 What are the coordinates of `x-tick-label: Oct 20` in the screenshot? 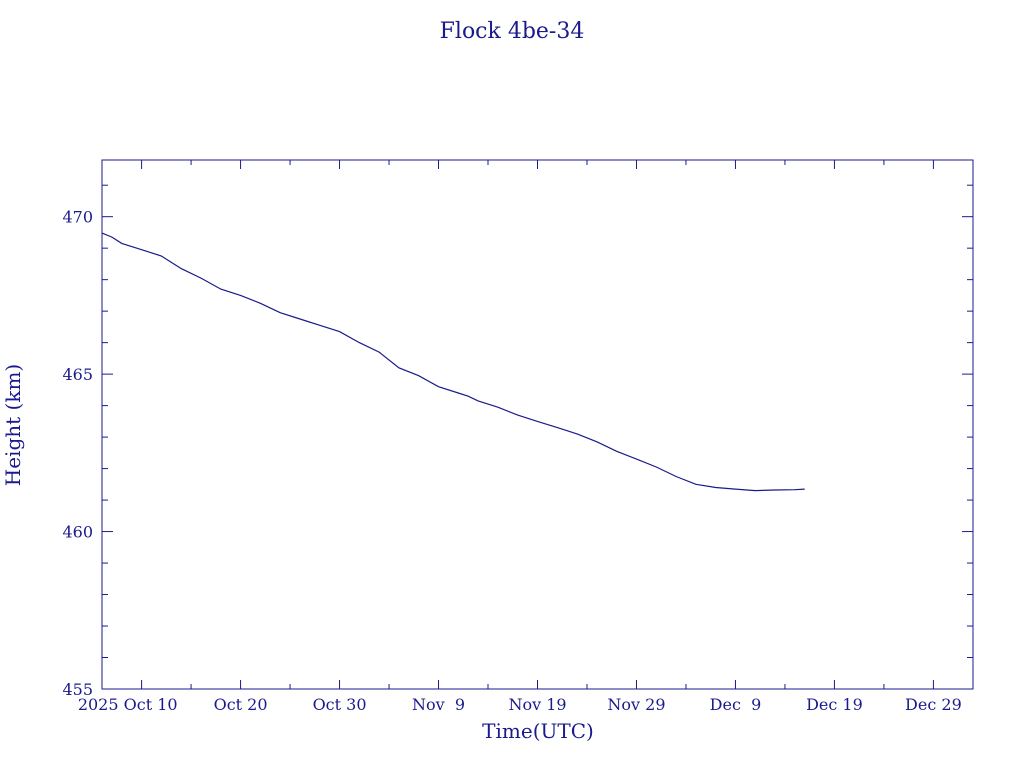 It's located at (241, 704).